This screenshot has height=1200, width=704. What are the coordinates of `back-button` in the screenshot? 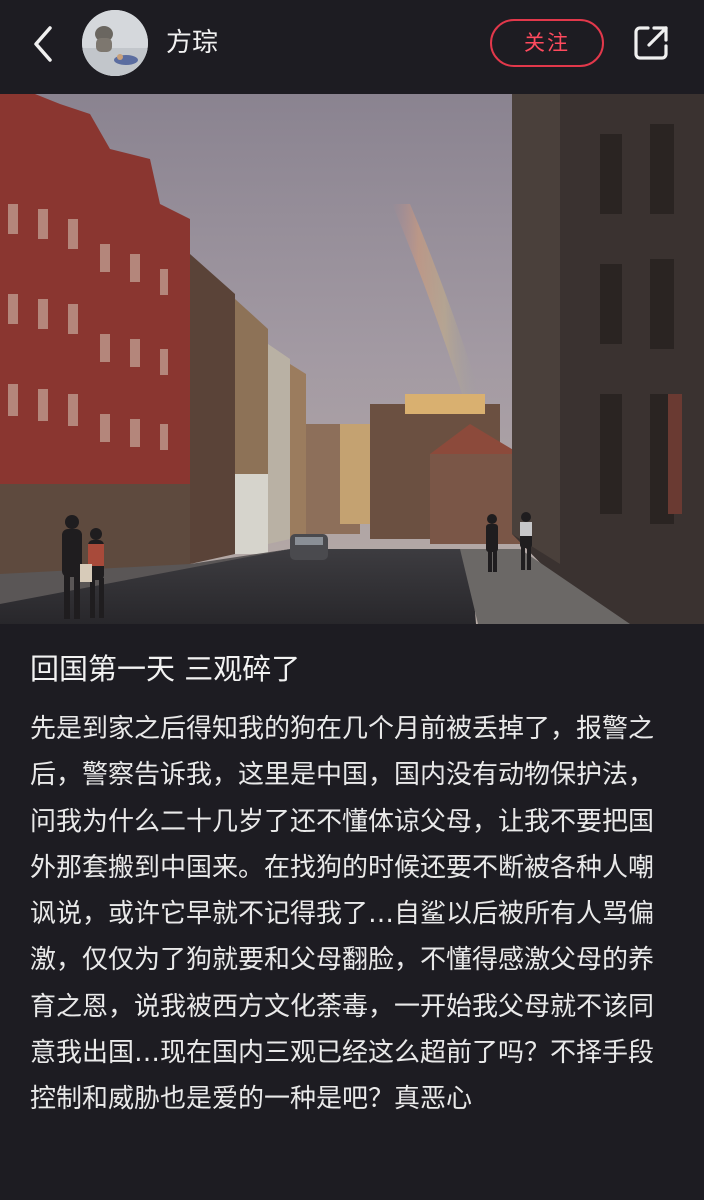 It's located at (46, 44).